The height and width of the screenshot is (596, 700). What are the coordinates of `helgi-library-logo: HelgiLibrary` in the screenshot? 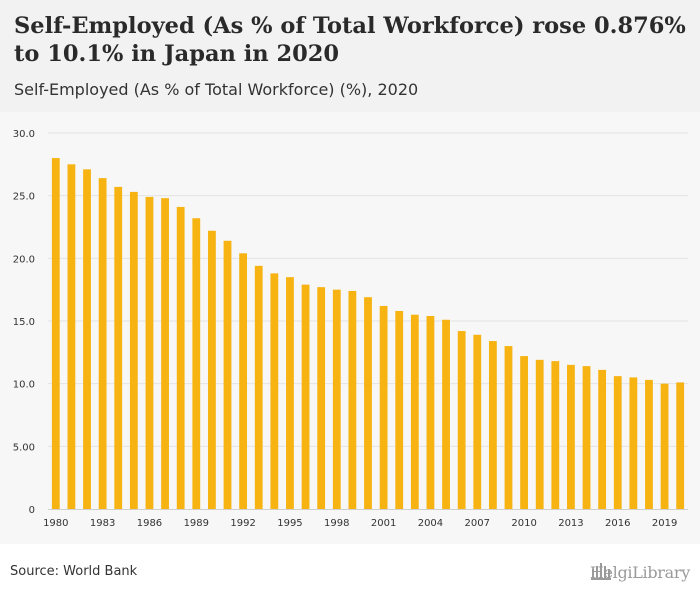 It's located at (640, 572).